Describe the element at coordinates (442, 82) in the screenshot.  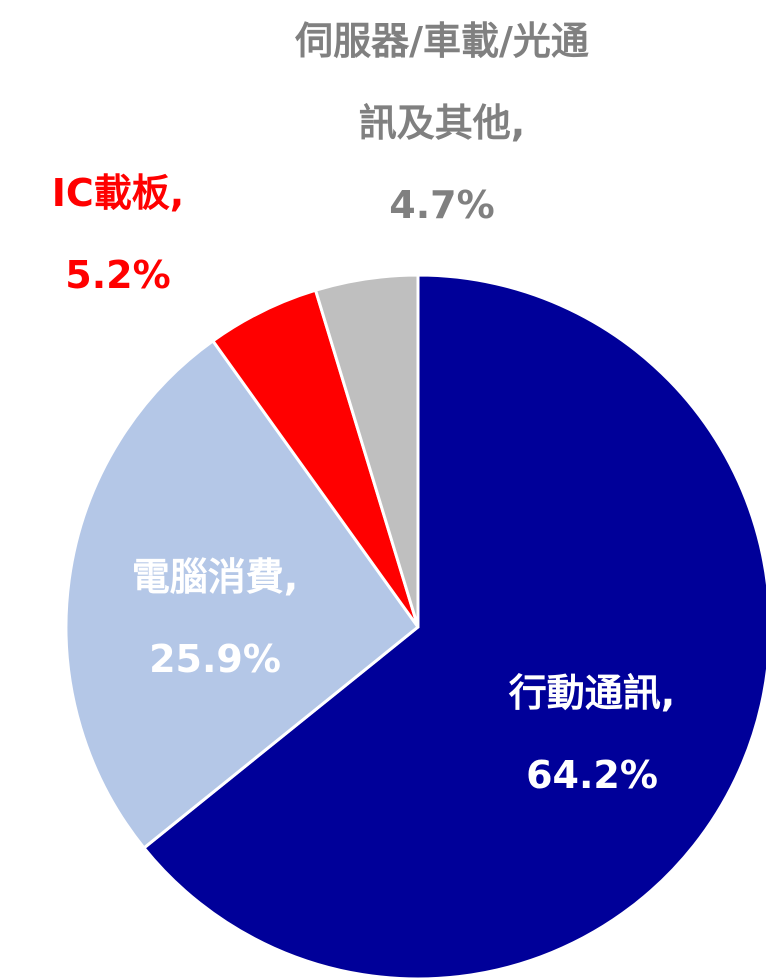
I see `category-label: 伺服器/車載/光通訊及其他,` at that location.